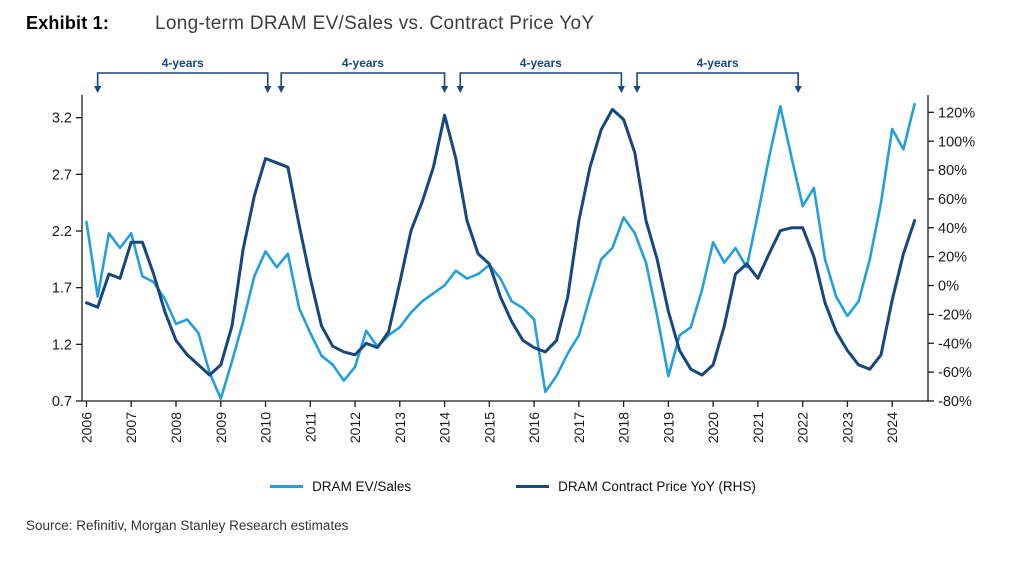 This screenshot has width=1024, height=573. Describe the element at coordinates (62, 119) in the screenshot. I see `y-axis-left-label: 3.2` at that location.